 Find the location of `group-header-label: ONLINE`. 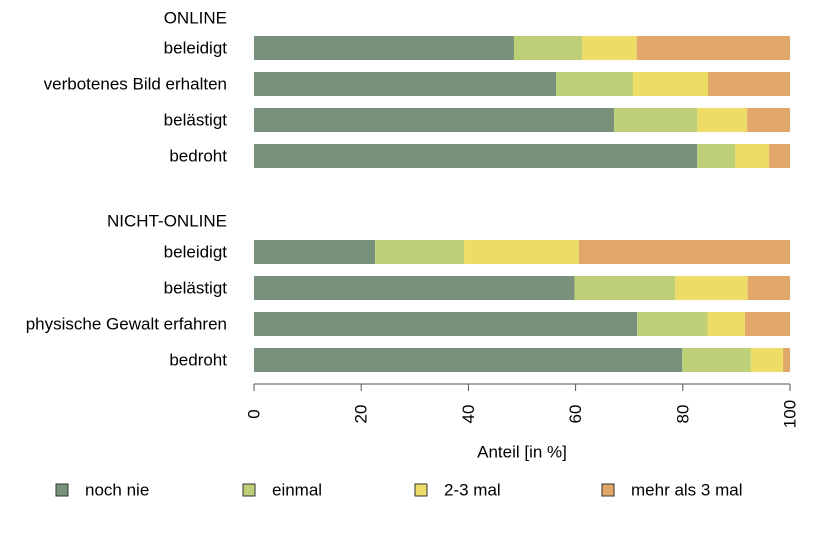

group-header-label: ONLINE is located at coordinates (195, 18).